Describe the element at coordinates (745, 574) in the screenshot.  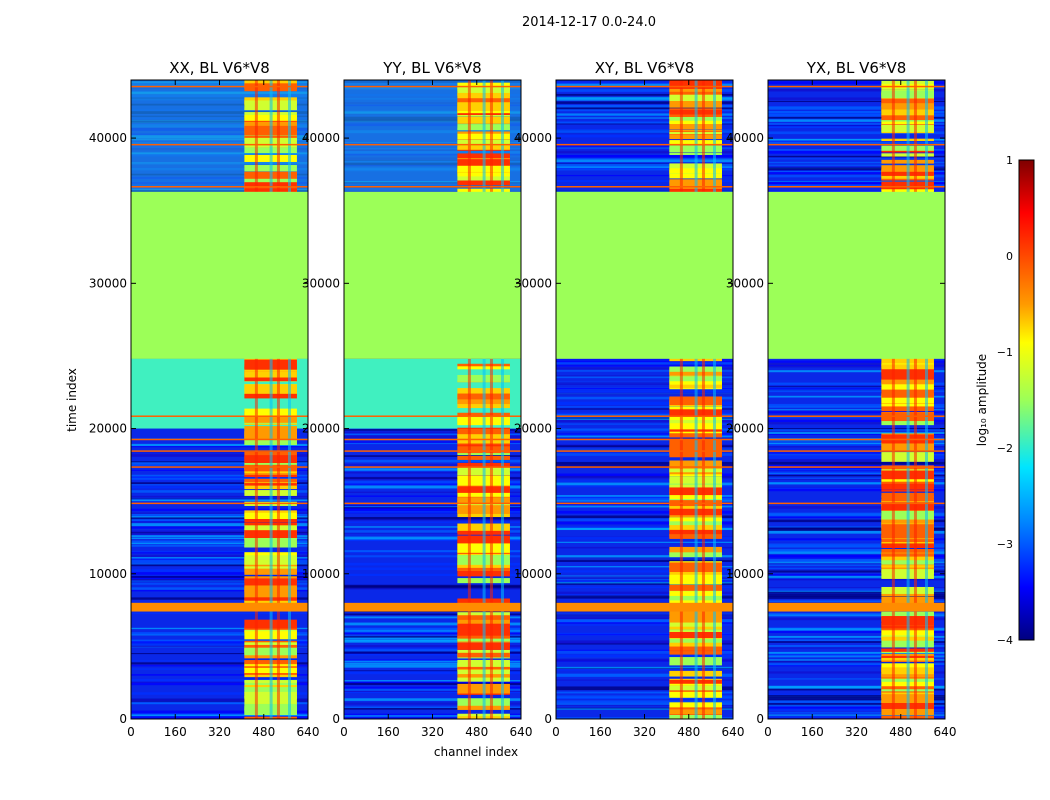
I see `y-tick-label: 10000` at that location.